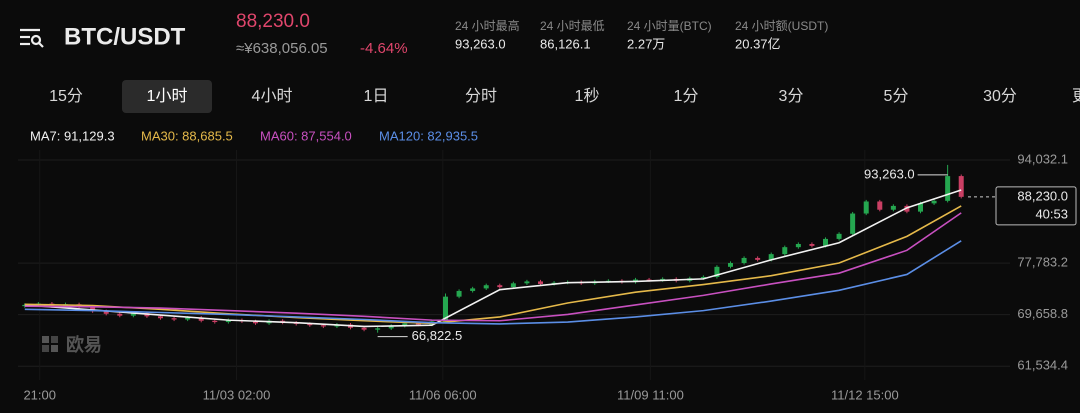 This screenshot has width=1080, height=413. Describe the element at coordinates (646, 43) in the screenshot. I see `stat-value: 2.27万` at that location.